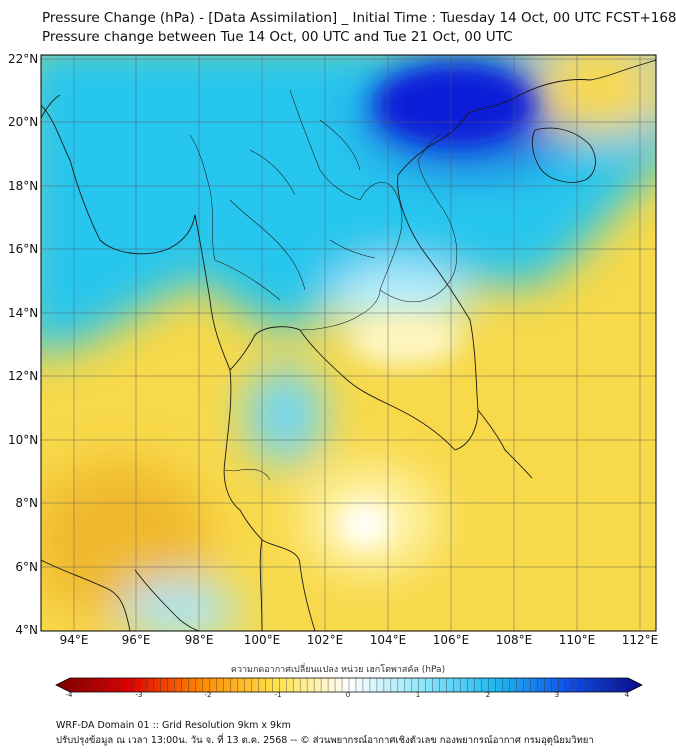  I want to click on colorbar-tick-minus1: -1, so click(278, 695).